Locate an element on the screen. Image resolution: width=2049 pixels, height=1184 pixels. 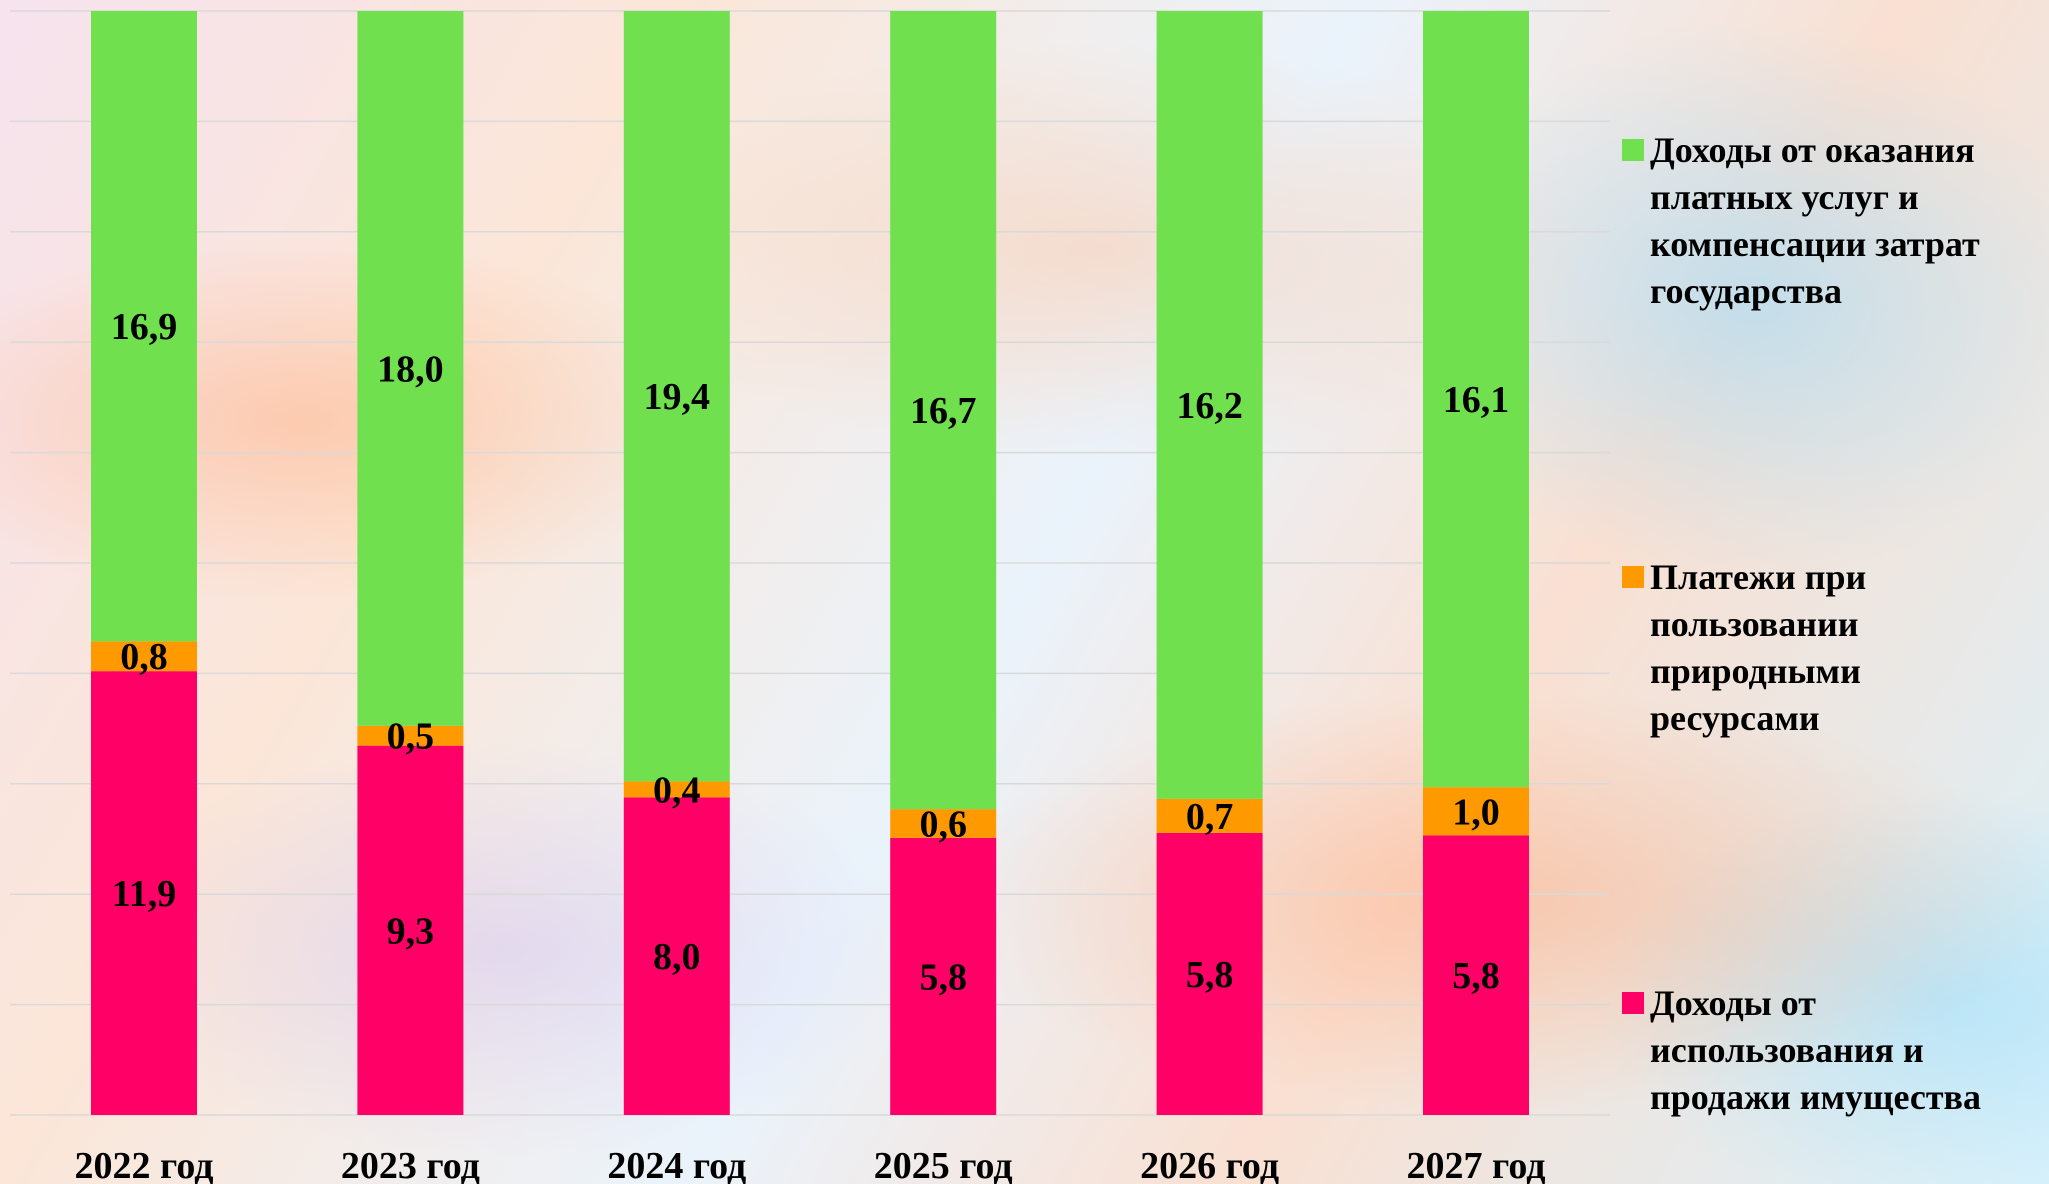
x-tick-label: 2026 год is located at coordinates (1209, 1164).